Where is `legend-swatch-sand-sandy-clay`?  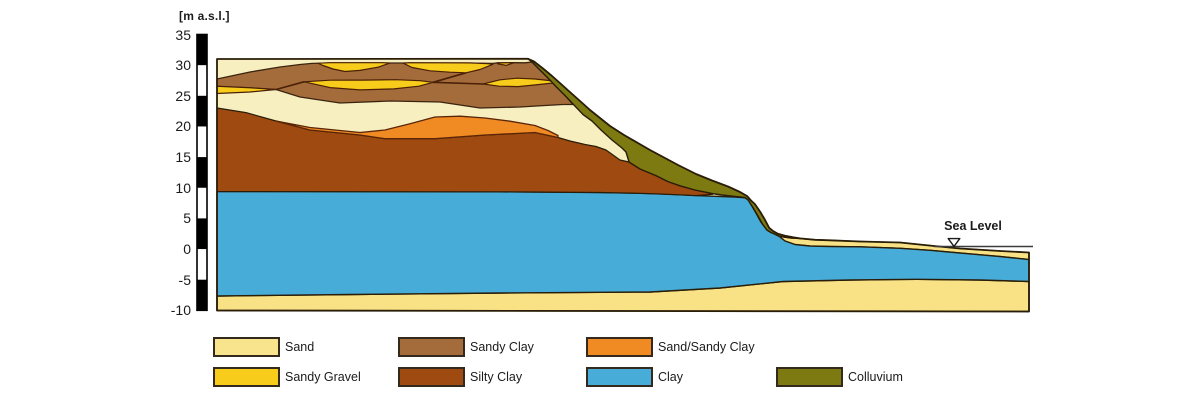 legend-swatch-sand-sandy-clay is located at coordinates (619, 346).